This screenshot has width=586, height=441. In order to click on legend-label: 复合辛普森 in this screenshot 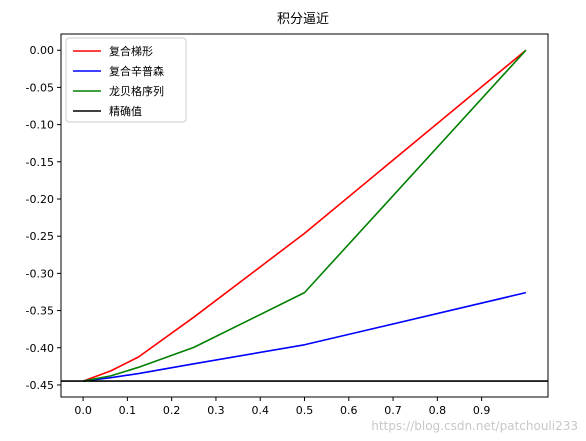, I will do `click(136, 71)`.